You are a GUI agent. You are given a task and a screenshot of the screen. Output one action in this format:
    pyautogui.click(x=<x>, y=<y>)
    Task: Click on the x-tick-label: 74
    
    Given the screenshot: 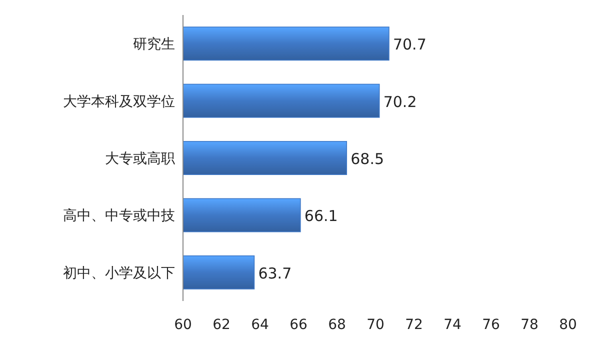 What is the action you would take?
    pyautogui.click(x=453, y=325)
    